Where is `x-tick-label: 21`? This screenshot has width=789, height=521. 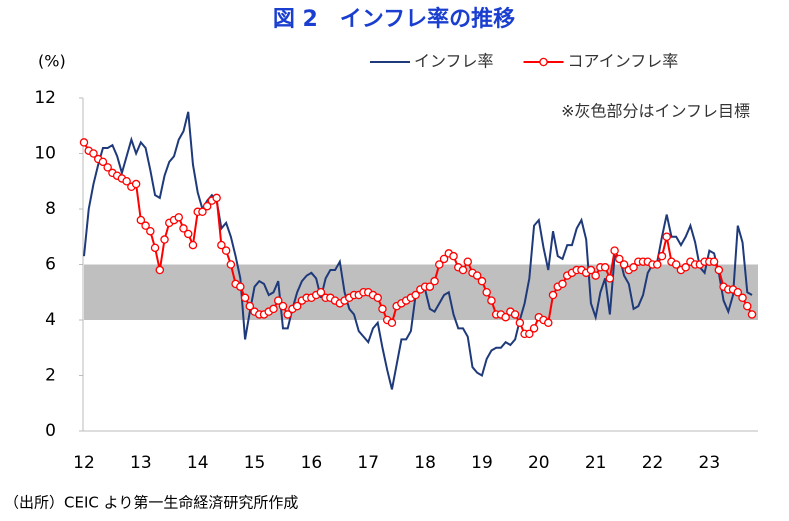 x-tick-label: 21 is located at coordinates (596, 463).